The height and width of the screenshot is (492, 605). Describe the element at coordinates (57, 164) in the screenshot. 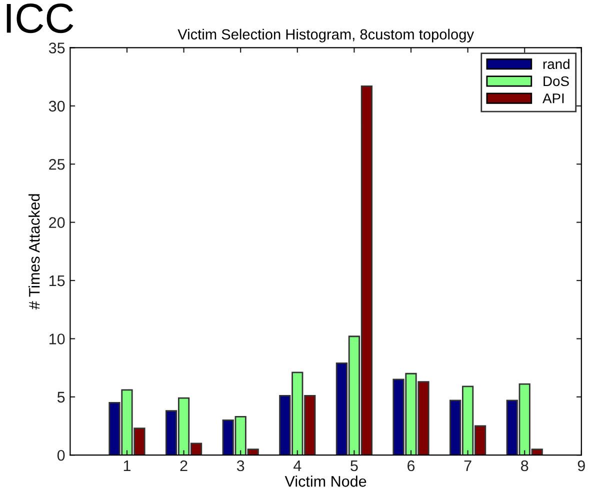

I see `y-tick-label: 25` at that location.